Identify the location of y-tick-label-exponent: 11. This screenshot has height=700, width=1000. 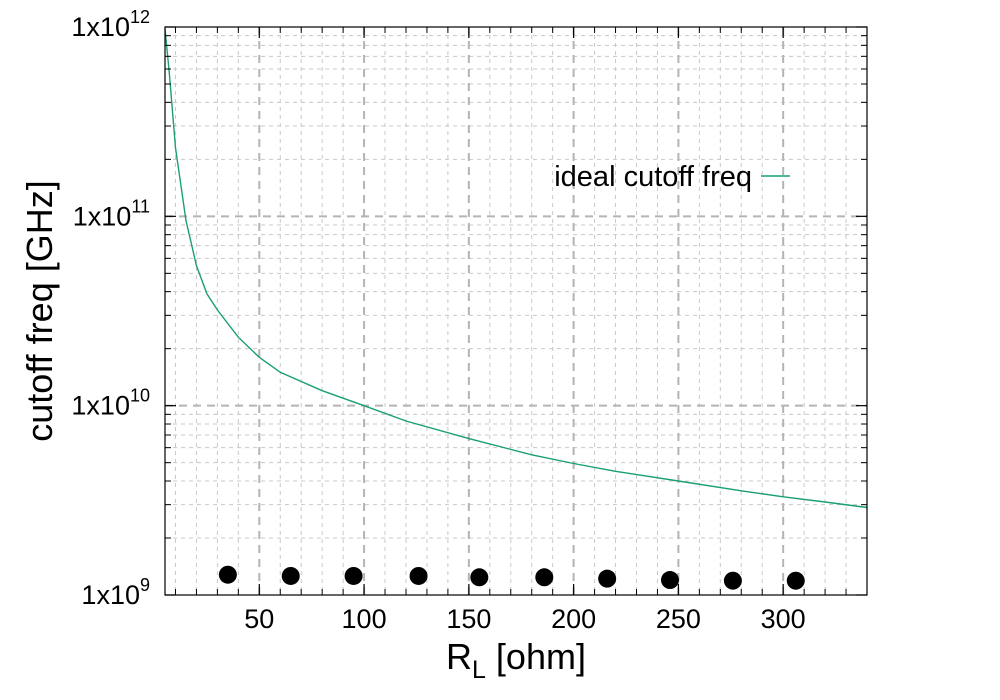
(140, 206).